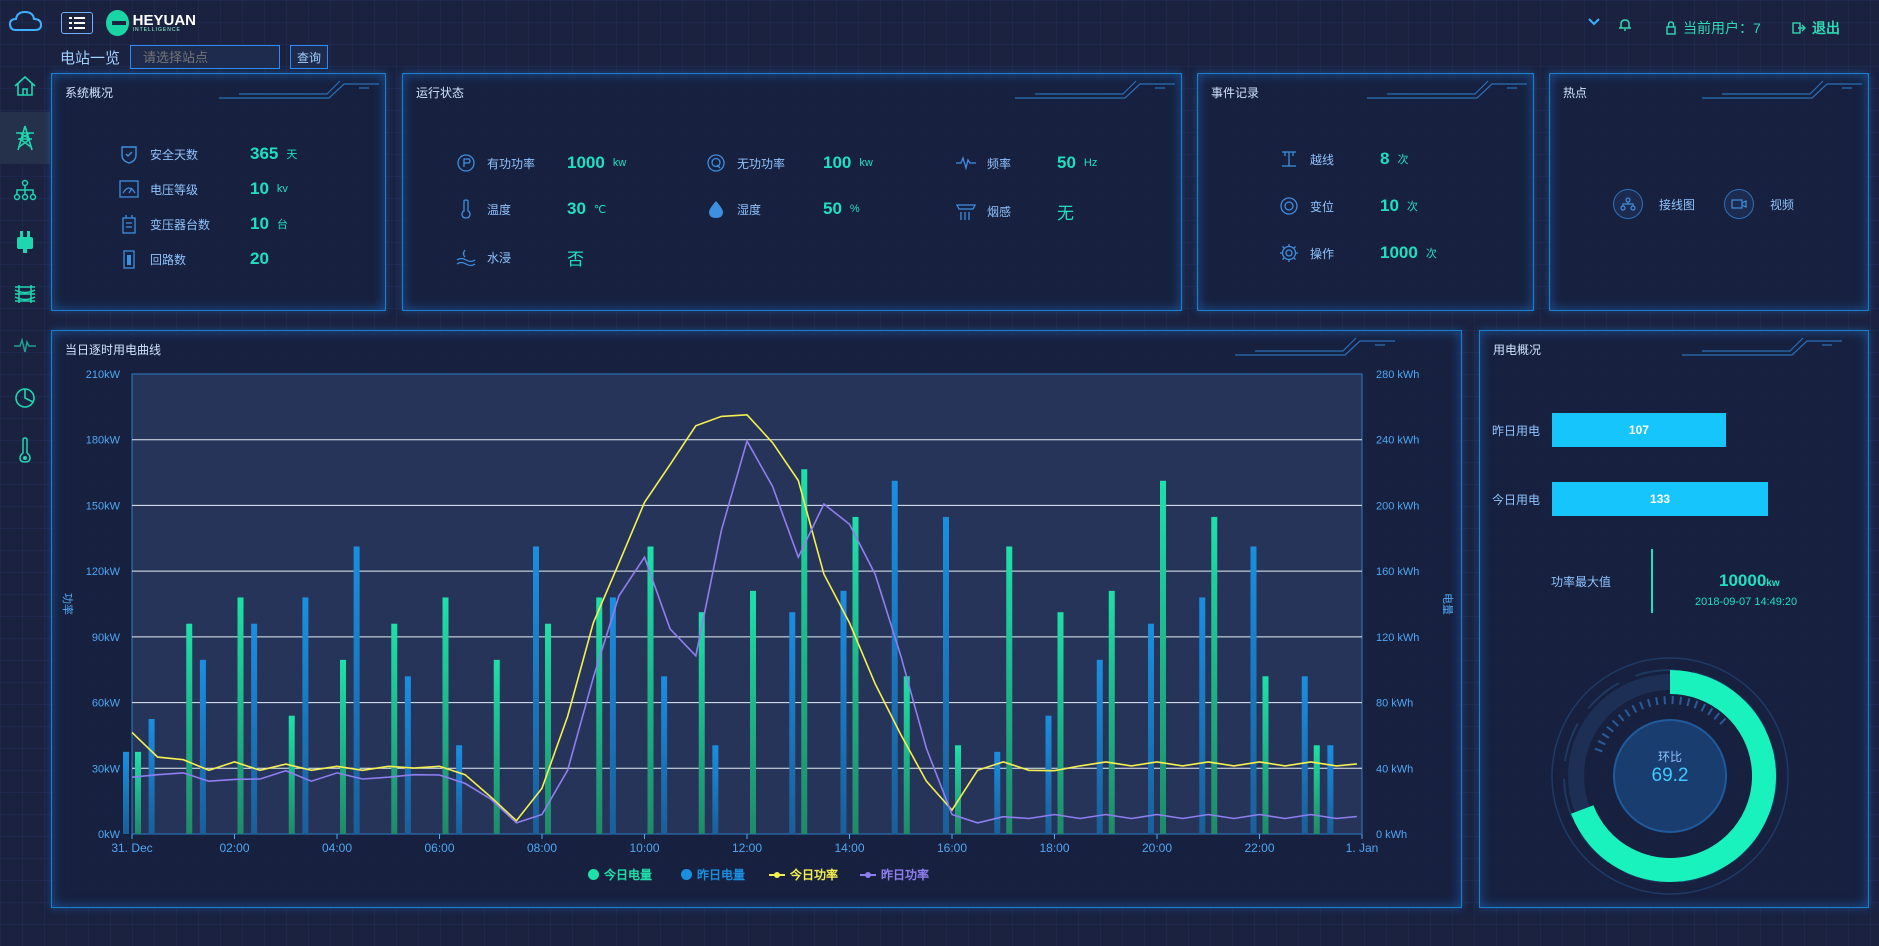 The image size is (1879, 946). What do you see at coordinates (299, 89) in the screenshot?
I see `circuit-decoration` at bounding box center [299, 89].